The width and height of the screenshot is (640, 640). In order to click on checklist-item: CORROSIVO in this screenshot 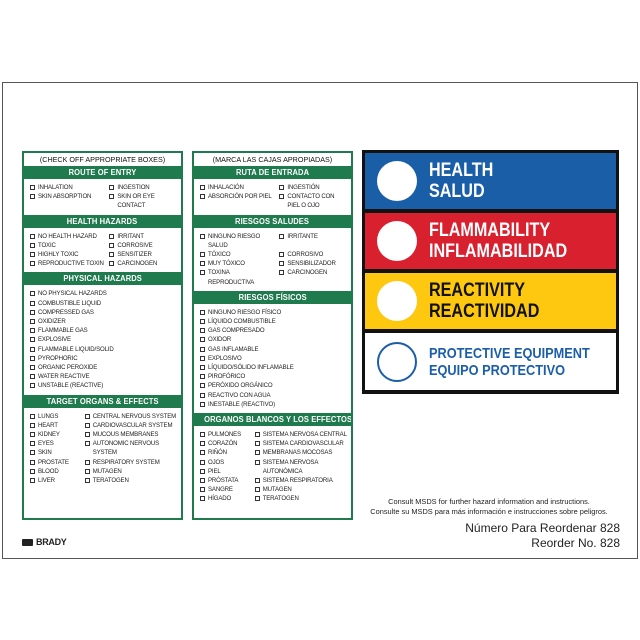, I will do `click(313, 254)`.